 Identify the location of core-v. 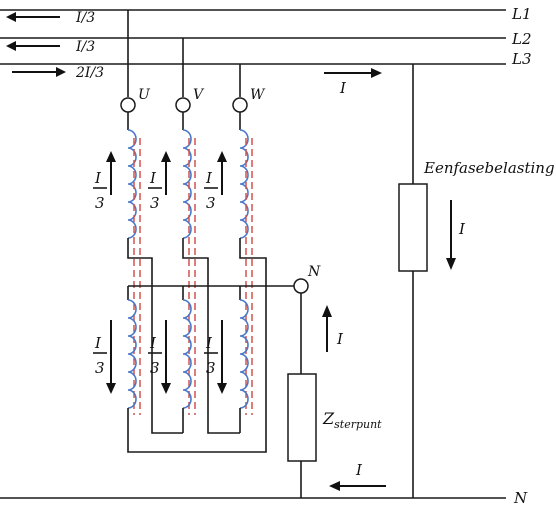
(192, 276).